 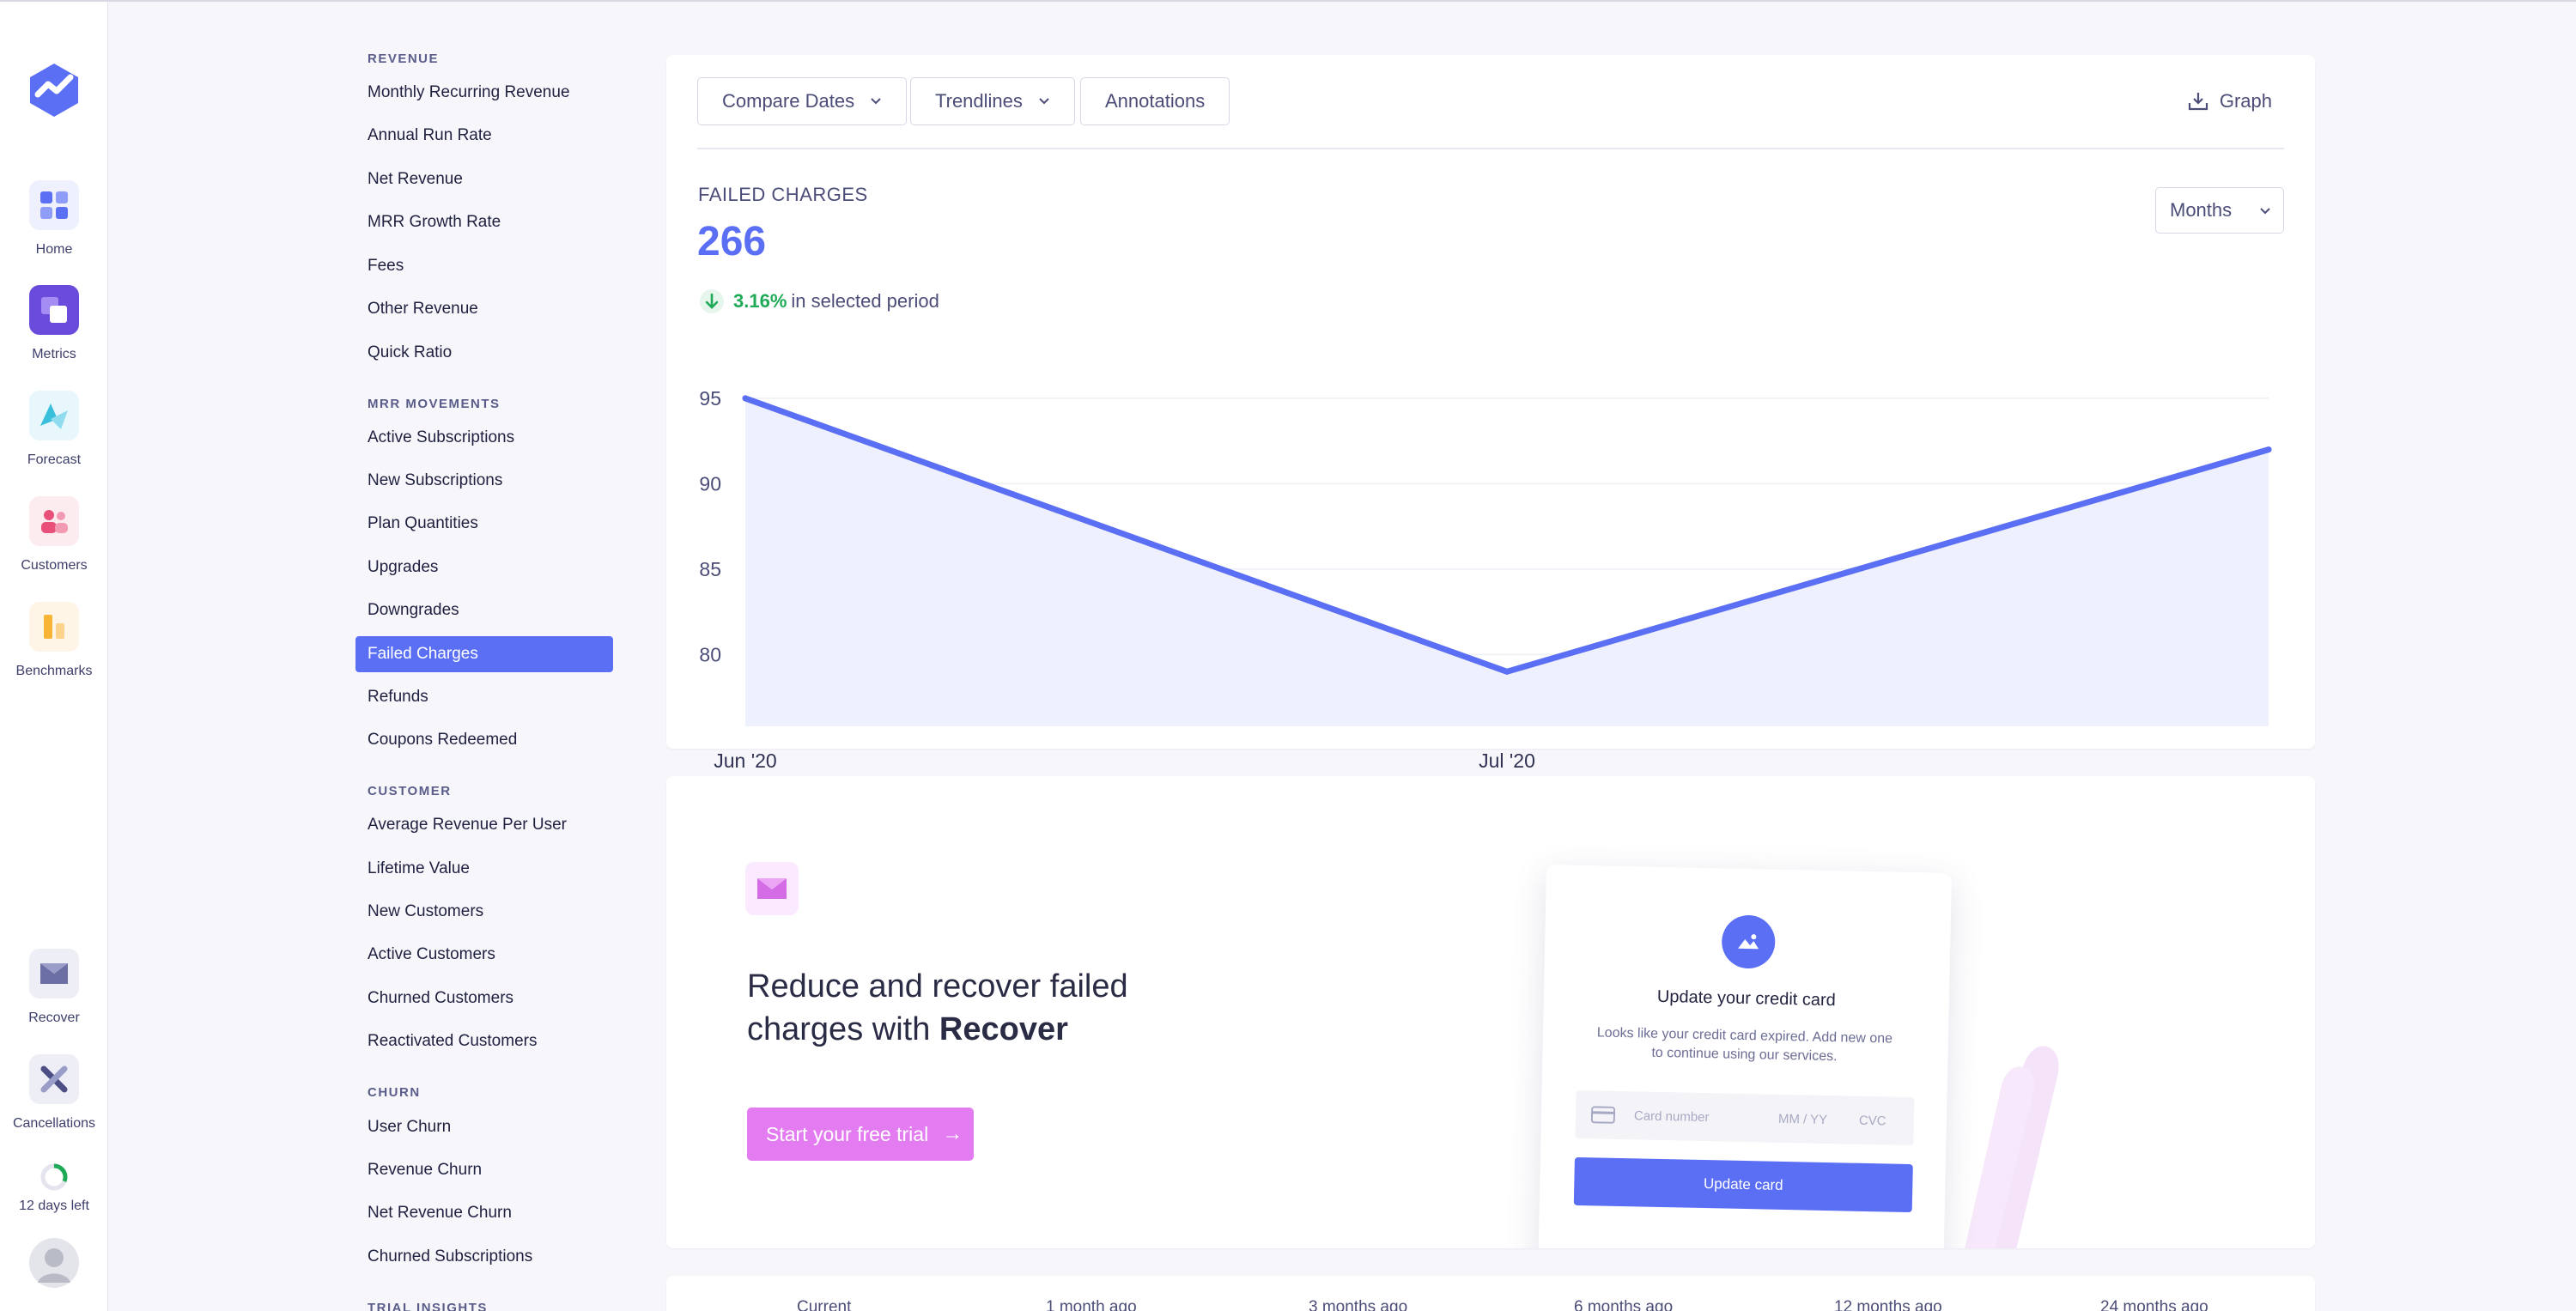 I want to click on rail-item-home: Home, so click(x=54, y=219).